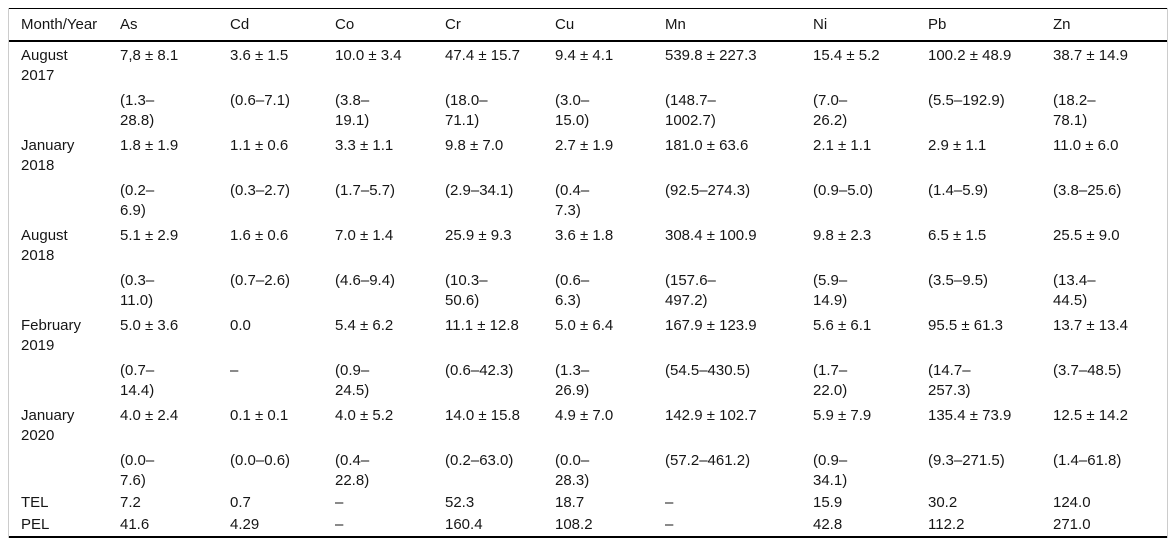 This screenshot has height=558, width=1176. What do you see at coordinates (711, 235) in the screenshot?
I see `mean-value-cell: 308.4 ± 100.9` at bounding box center [711, 235].